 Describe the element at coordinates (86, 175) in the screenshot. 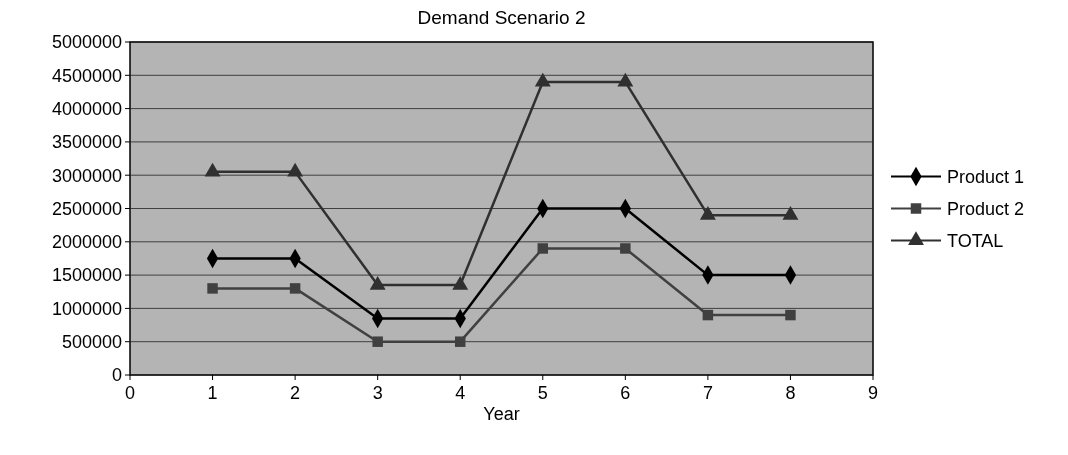

I see `y-tick-label: 3000000` at that location.